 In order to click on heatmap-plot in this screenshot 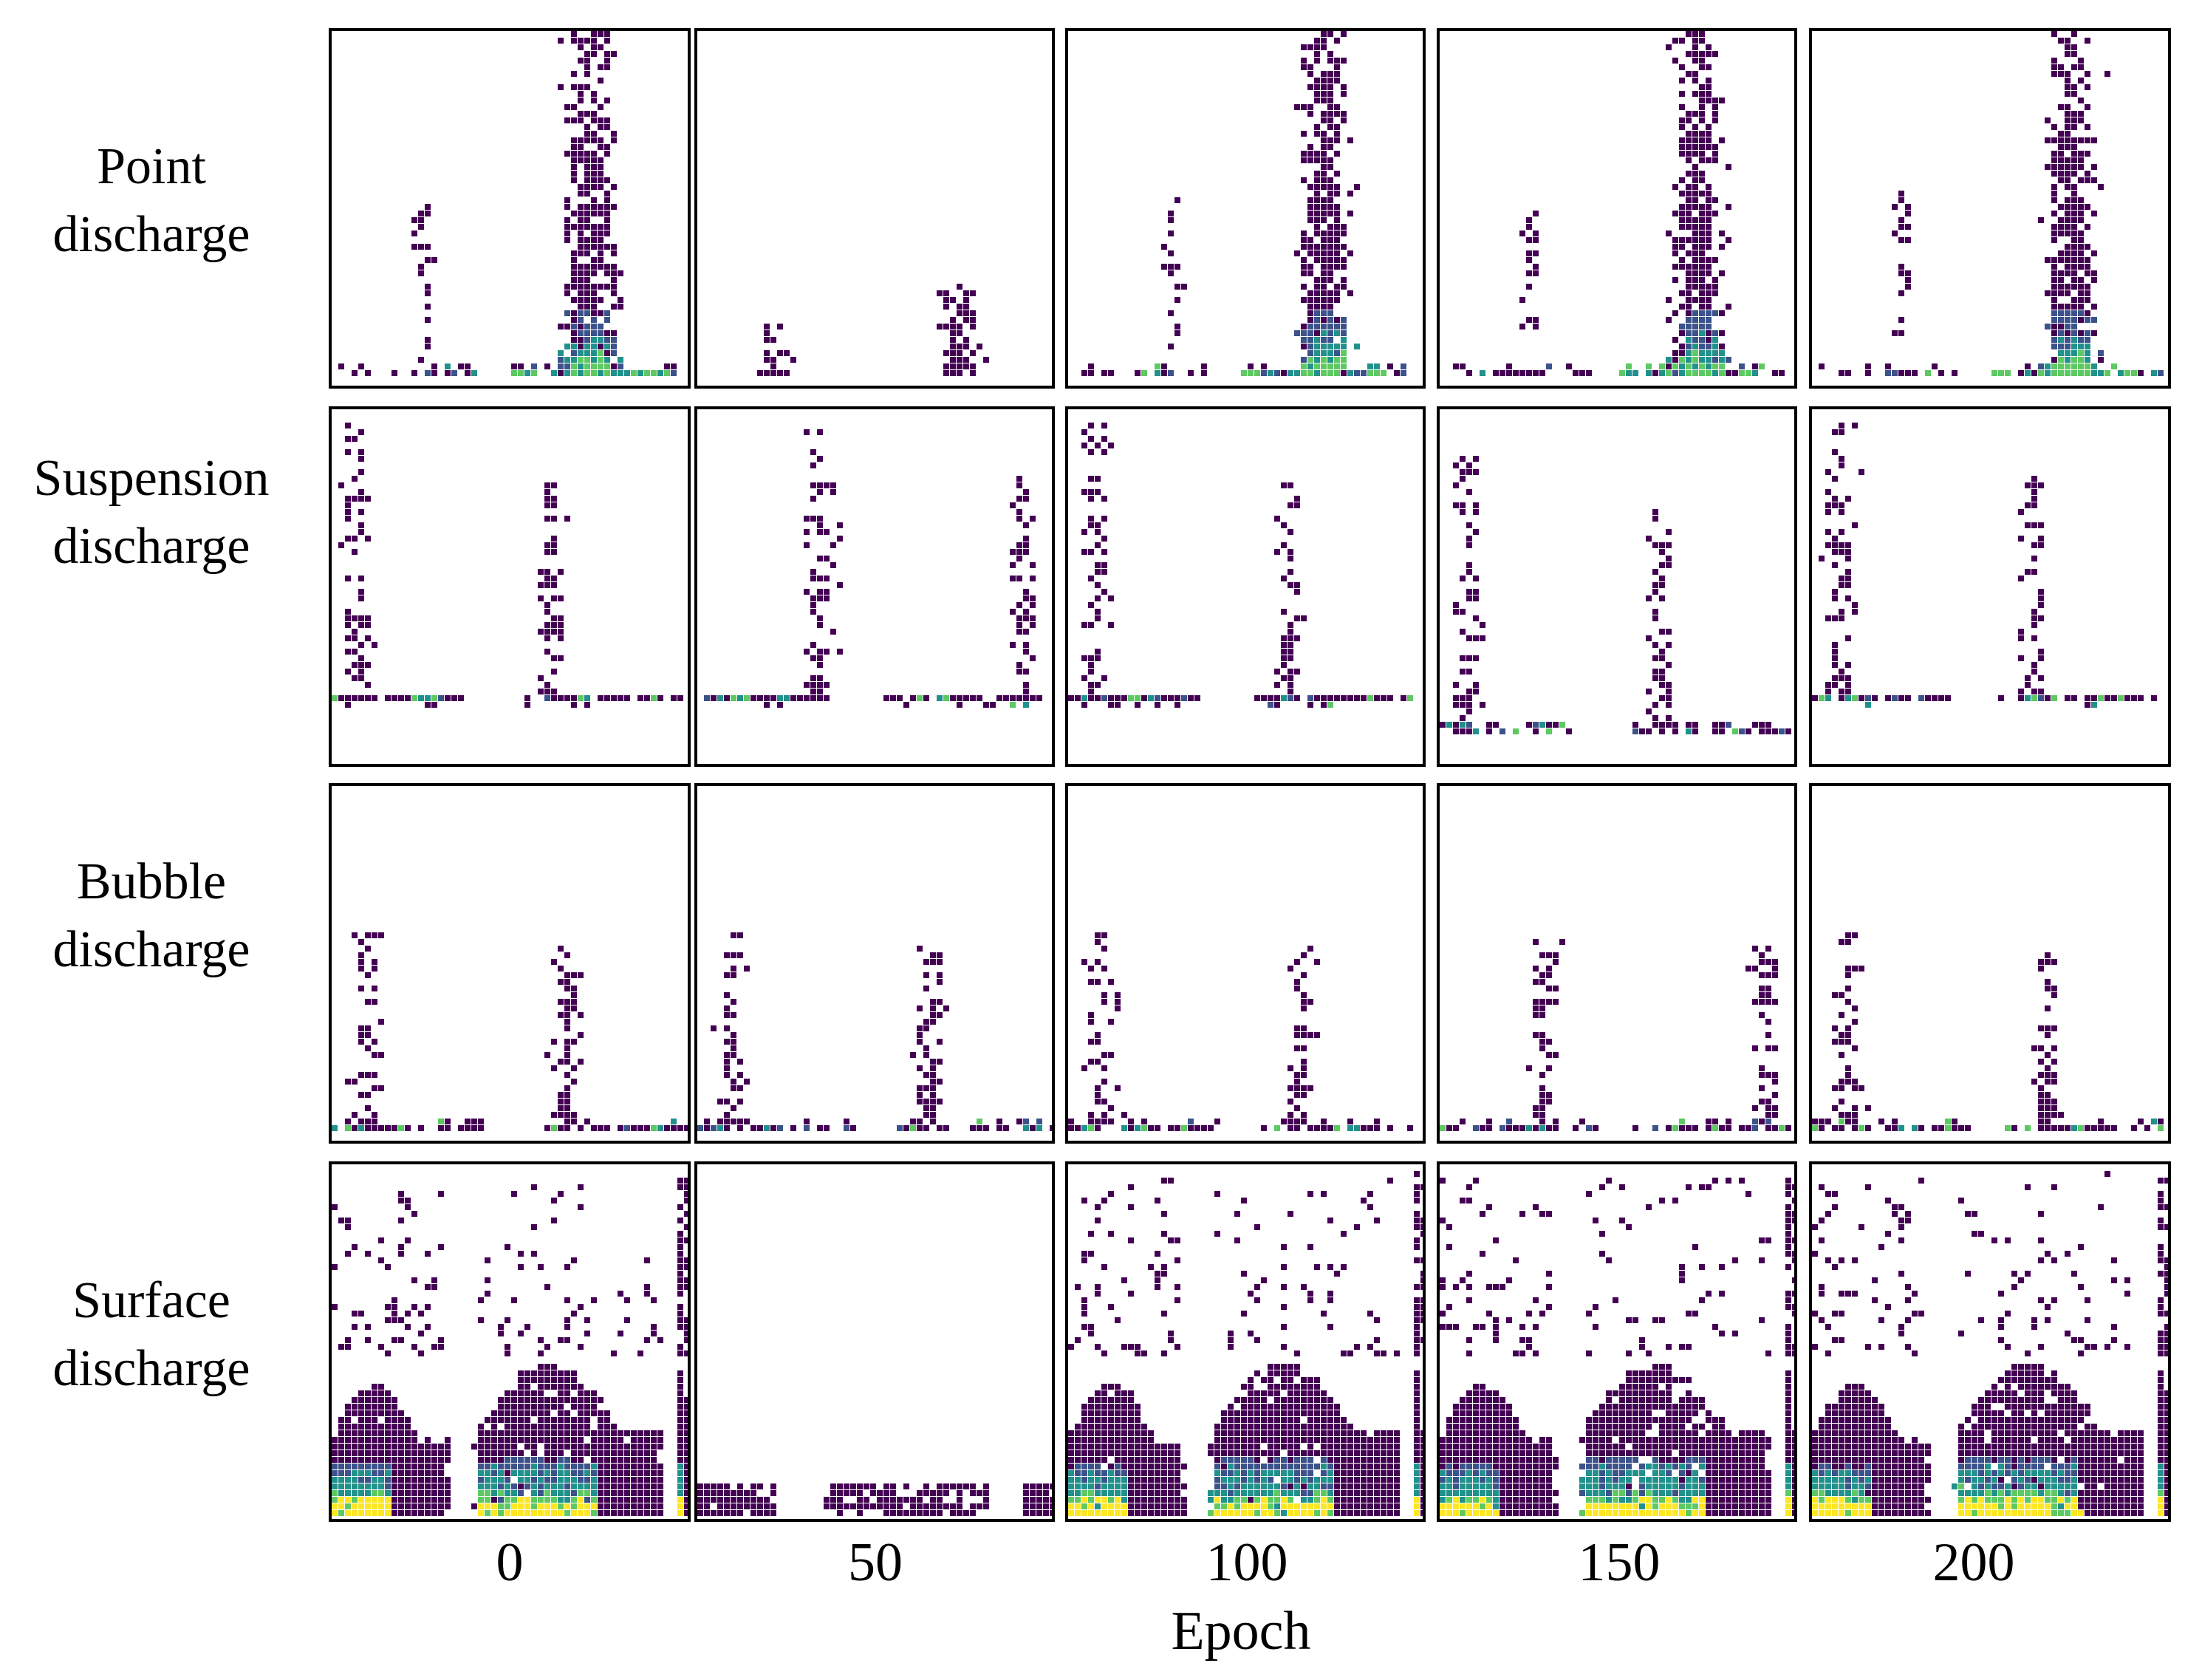, I will do `click(1245, 1343)`.